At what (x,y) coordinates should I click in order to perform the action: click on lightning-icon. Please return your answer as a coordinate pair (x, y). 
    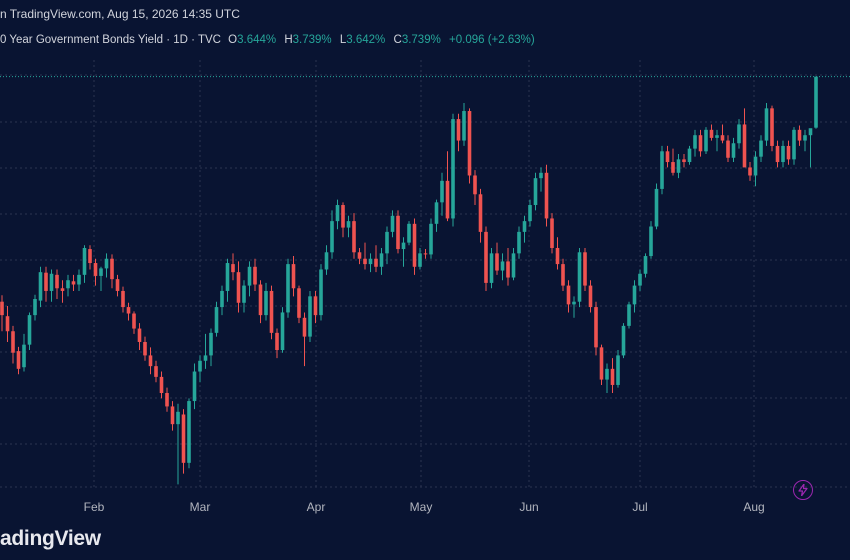
    Looking at the image, I should click on (803, 490).